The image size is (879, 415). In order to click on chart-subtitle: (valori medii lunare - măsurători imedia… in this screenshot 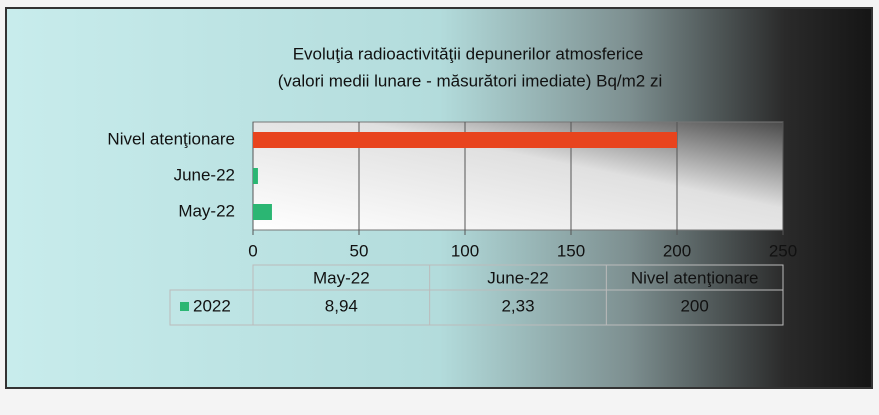, I will do `click(470, 80)`.